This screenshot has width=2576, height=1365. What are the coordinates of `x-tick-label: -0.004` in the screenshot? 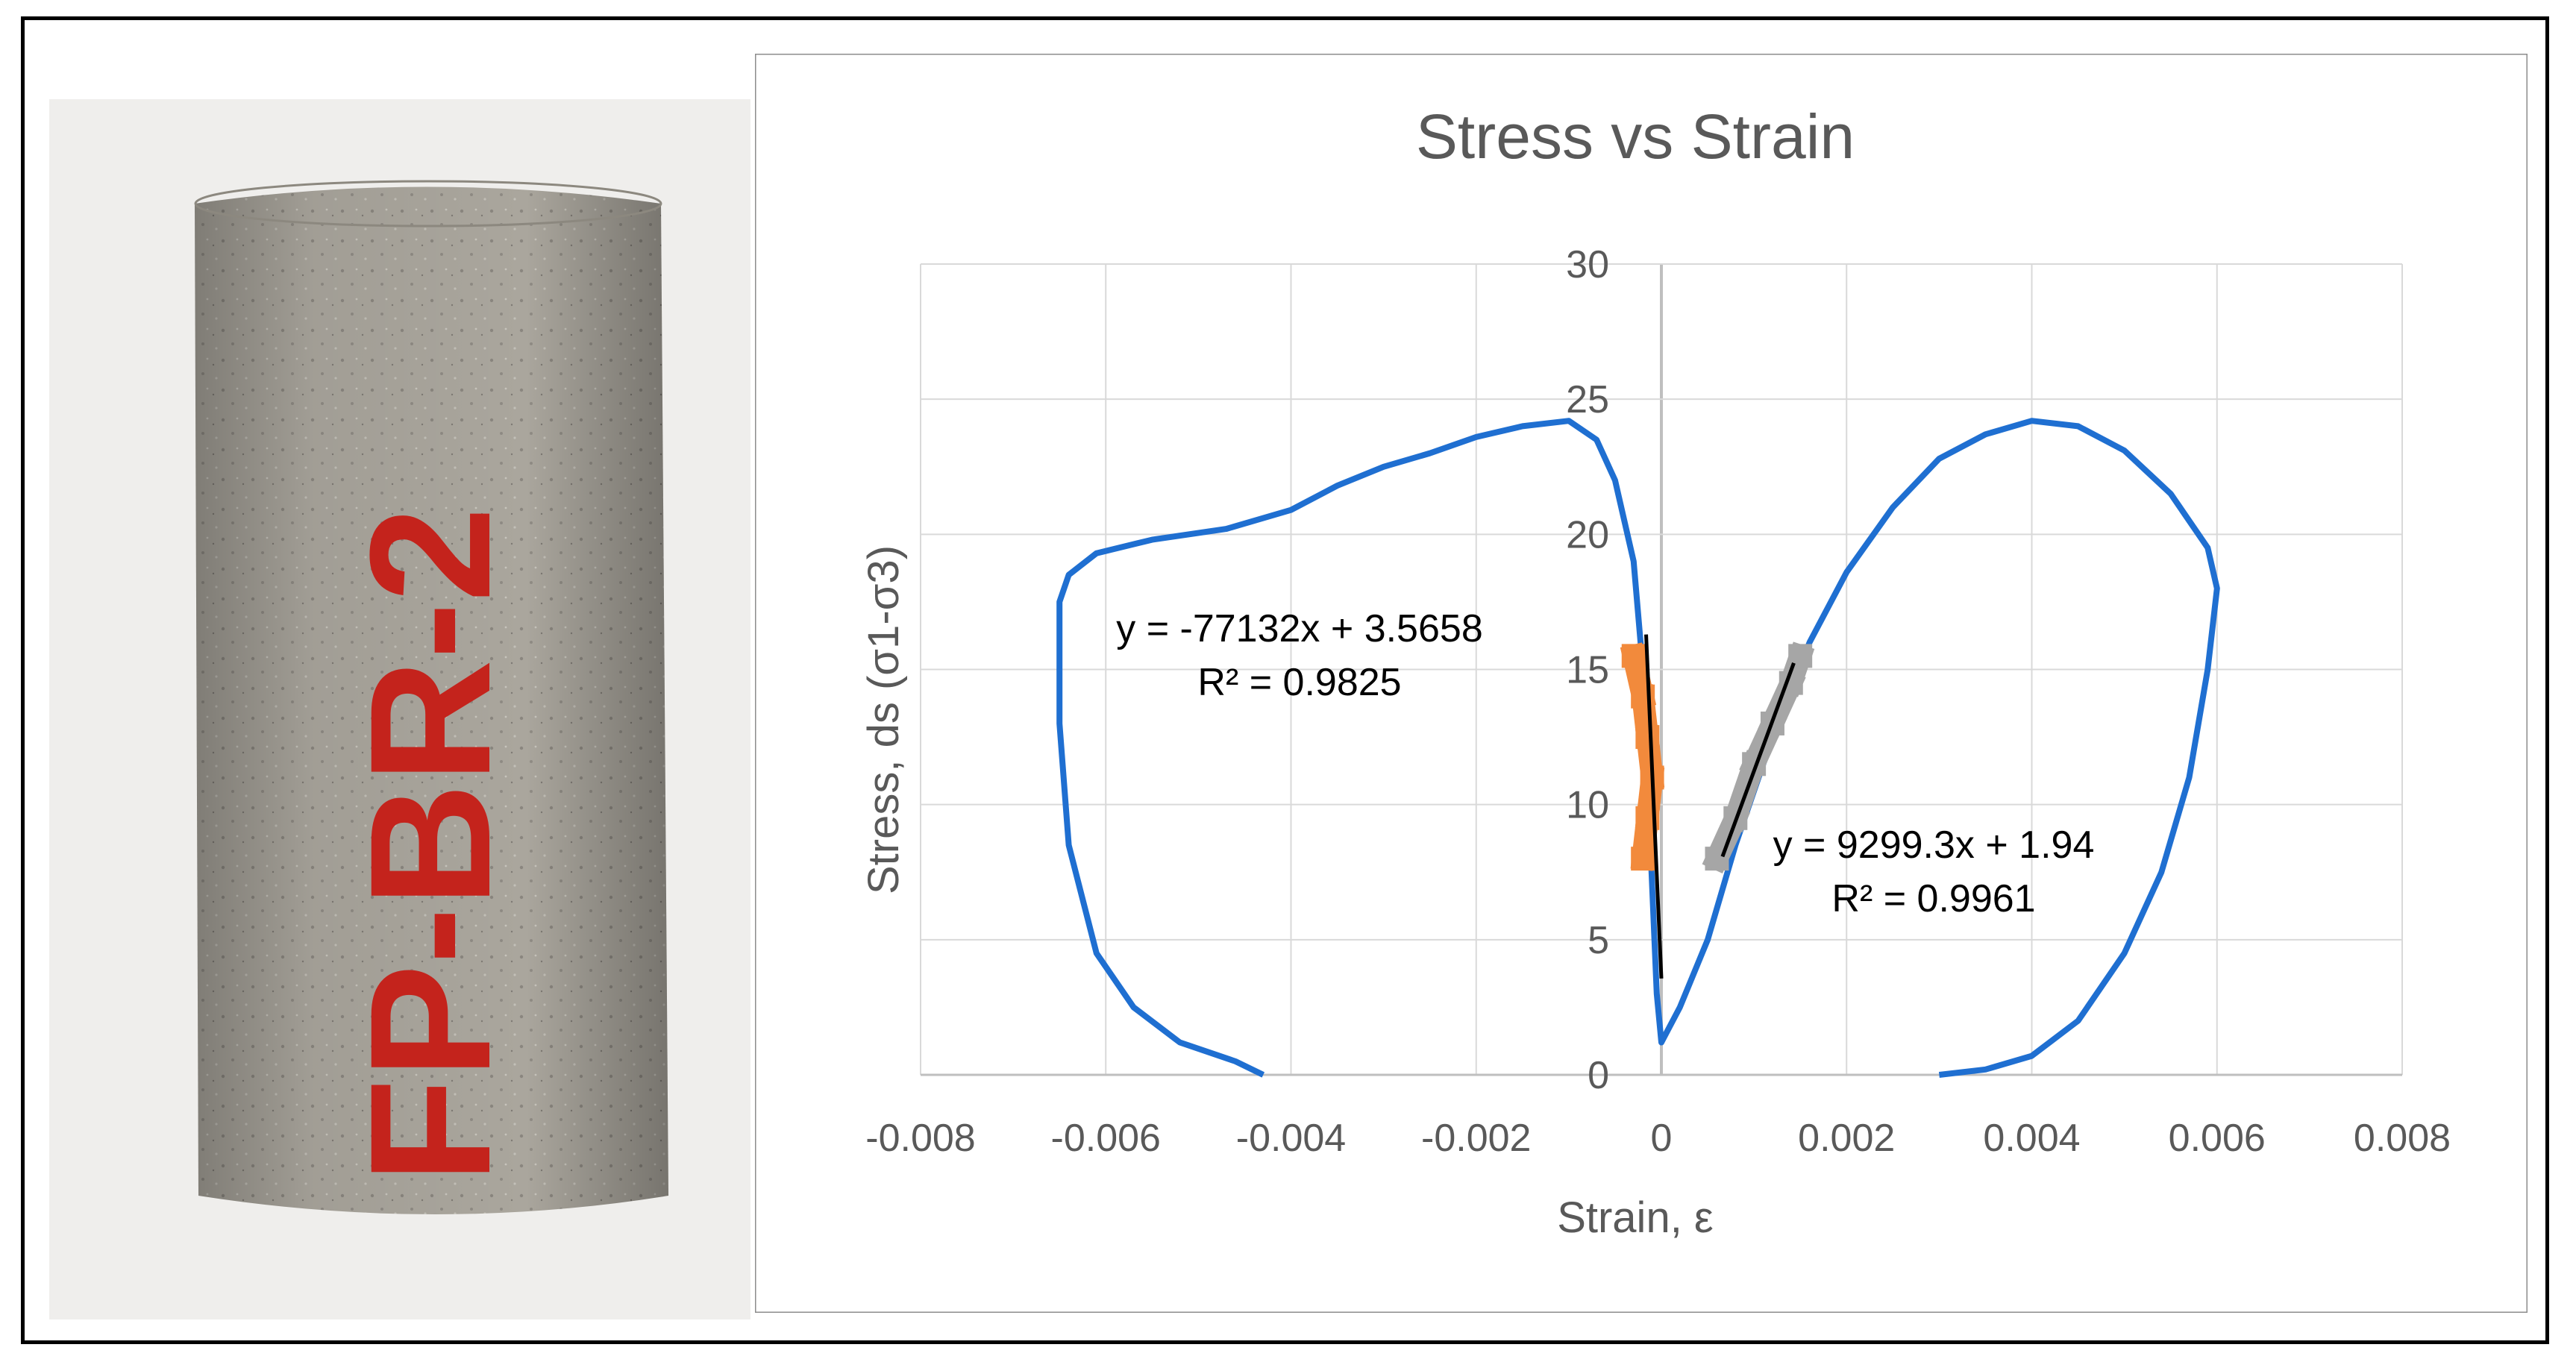 It's located at (1291, 1138).